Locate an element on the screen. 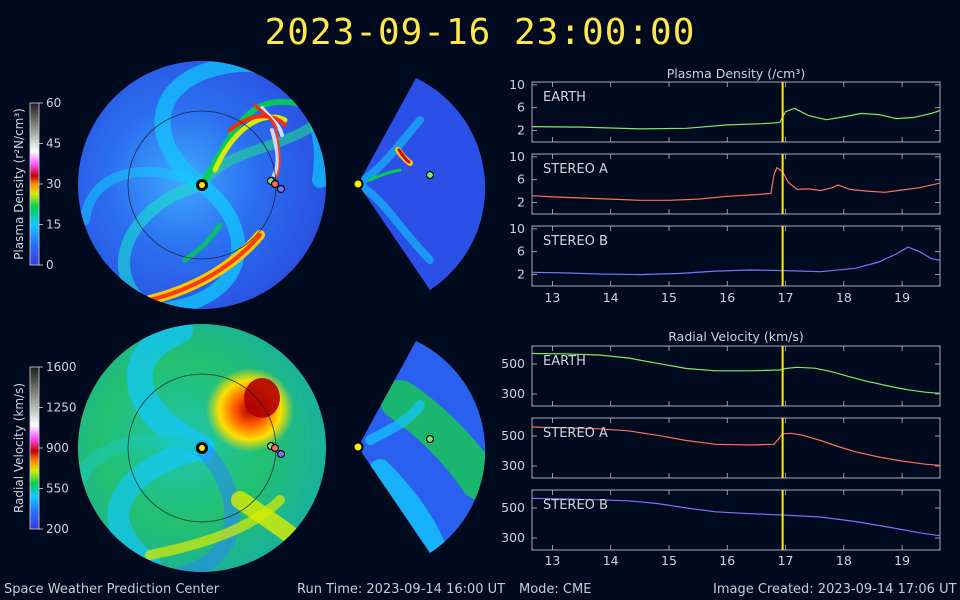 This screenshot has width=960, height=600. footer-mode: Mode: CME is located at coordinates (555, 589).